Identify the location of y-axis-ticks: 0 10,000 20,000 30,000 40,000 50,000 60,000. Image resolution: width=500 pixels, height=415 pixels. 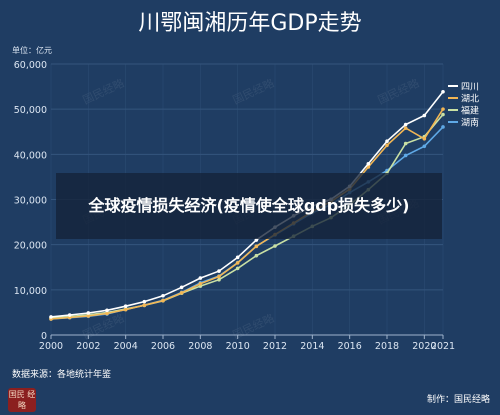
(30, 201).